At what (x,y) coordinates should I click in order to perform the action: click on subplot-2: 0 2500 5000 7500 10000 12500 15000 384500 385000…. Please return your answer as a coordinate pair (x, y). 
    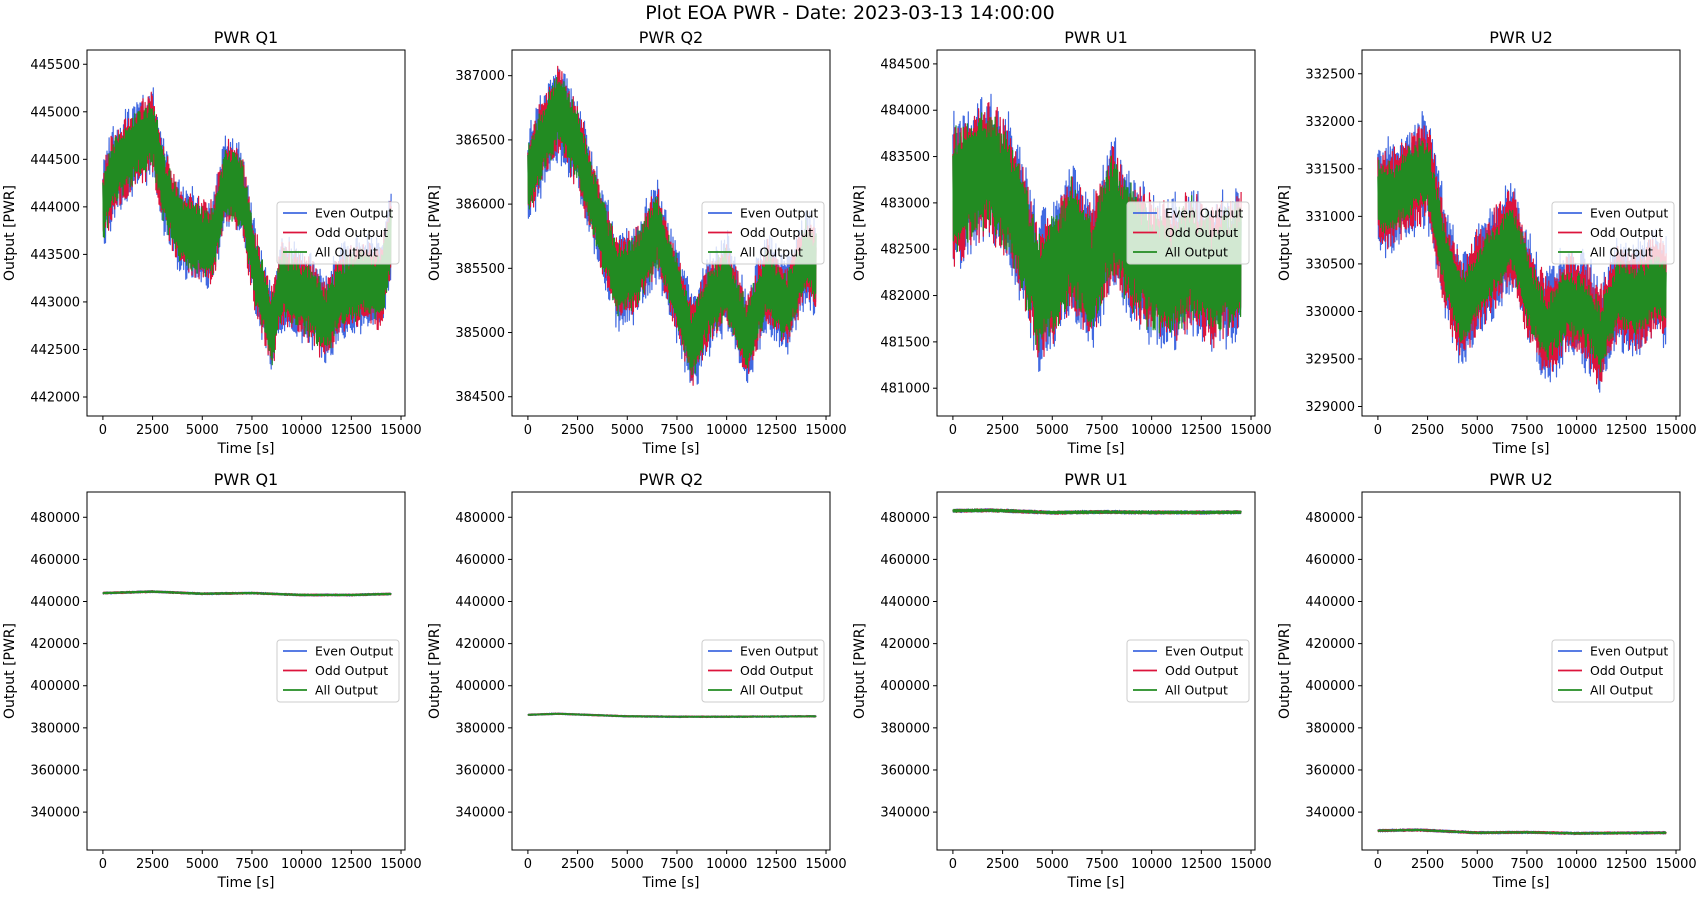
    Looking at the image, I should click on (637, 242).